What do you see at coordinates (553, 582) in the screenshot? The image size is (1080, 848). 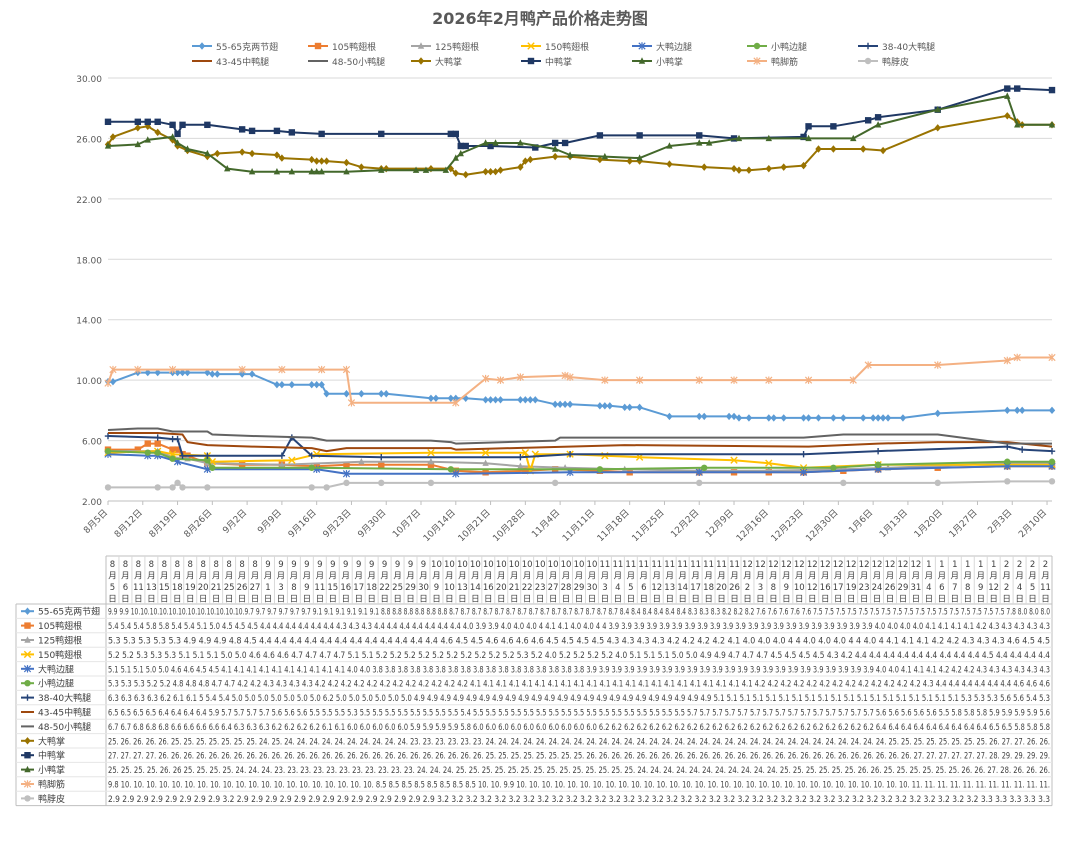 I see `table-header-cell: 10 月 27 日` at bounding box center [553, 582].